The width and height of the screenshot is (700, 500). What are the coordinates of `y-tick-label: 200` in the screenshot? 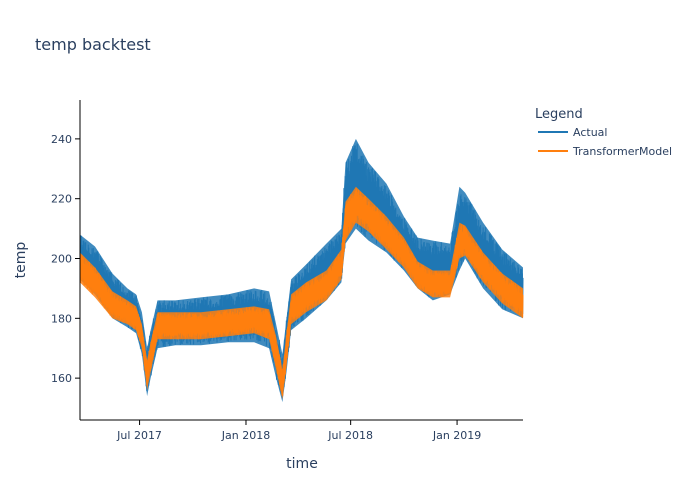 It's located at (61, 259).